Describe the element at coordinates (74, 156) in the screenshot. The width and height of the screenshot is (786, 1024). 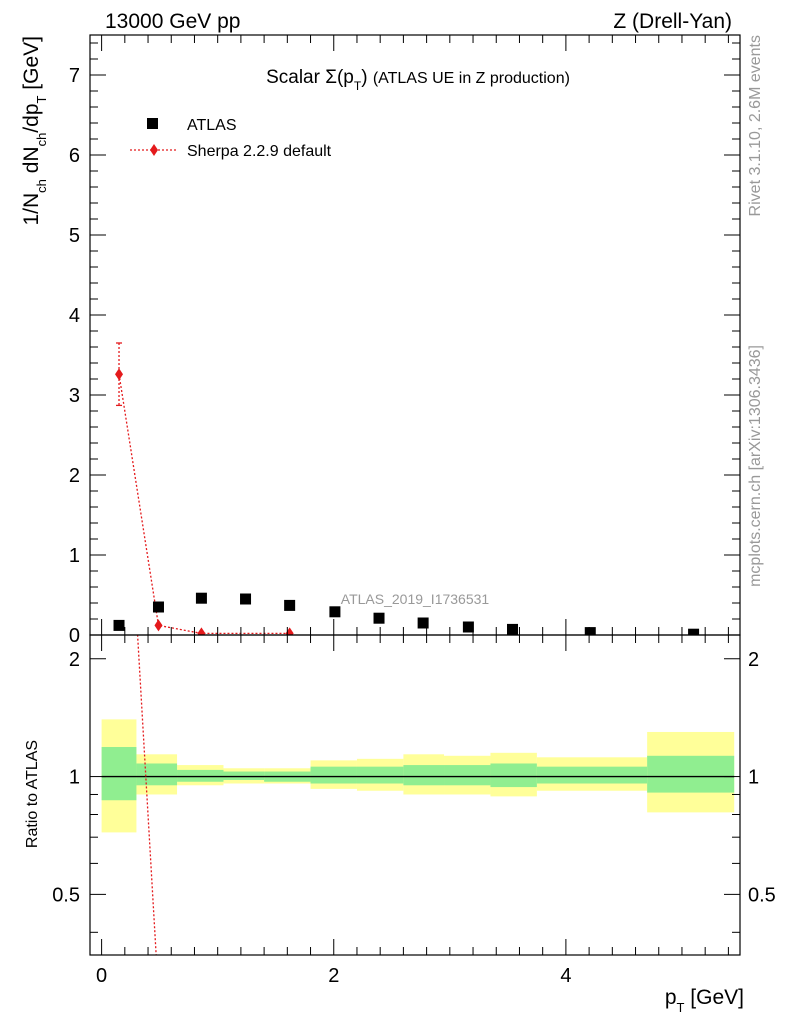
I see `y-tick-label: 6` at that location.